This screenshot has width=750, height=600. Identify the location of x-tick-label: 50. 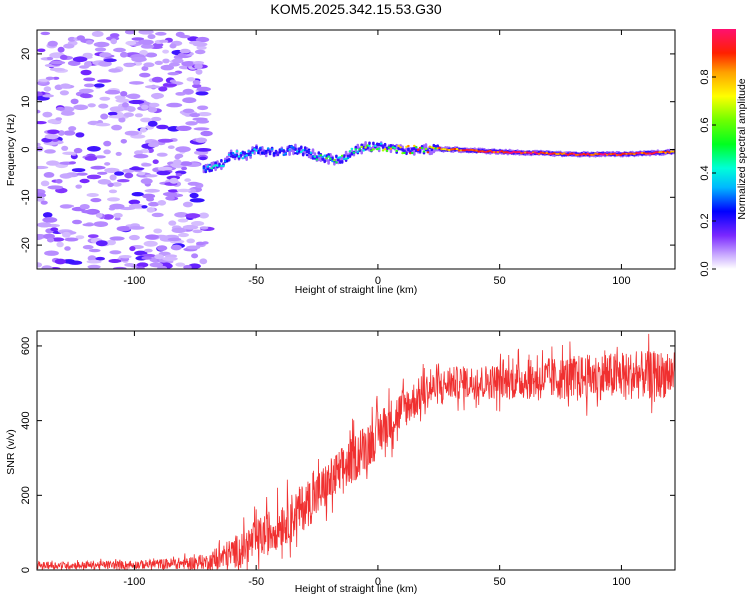
(500, 582).